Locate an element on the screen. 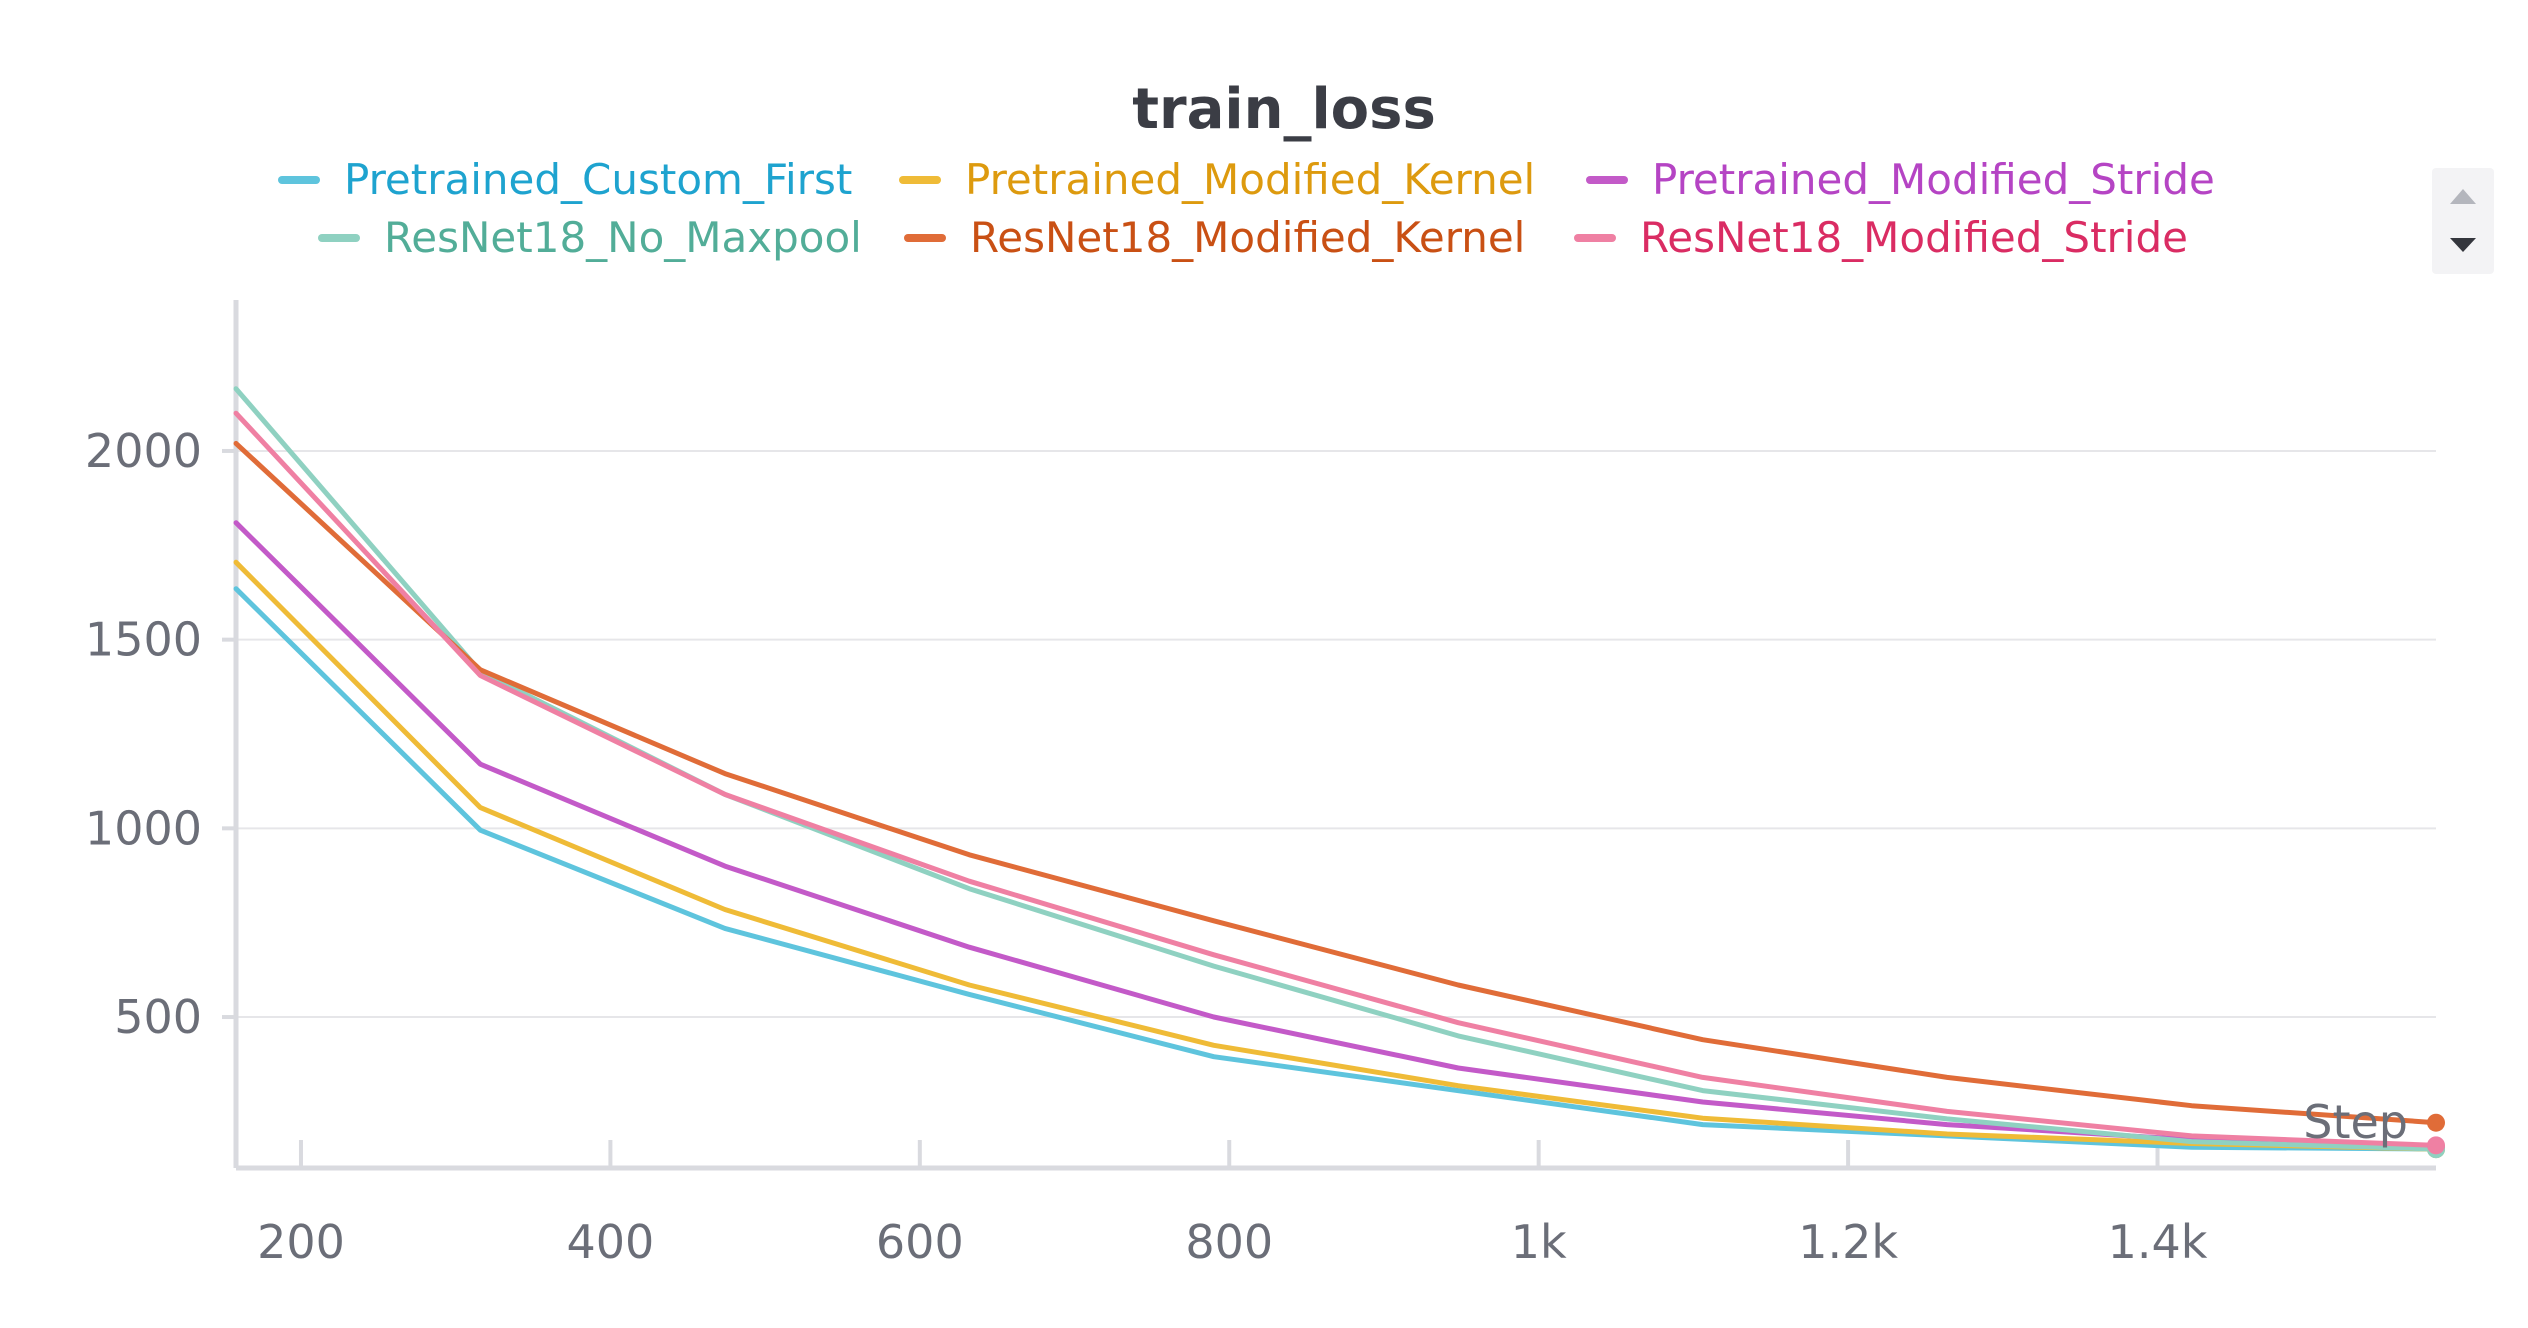  triangle-down-icon is located at coordinates (2463, 245).